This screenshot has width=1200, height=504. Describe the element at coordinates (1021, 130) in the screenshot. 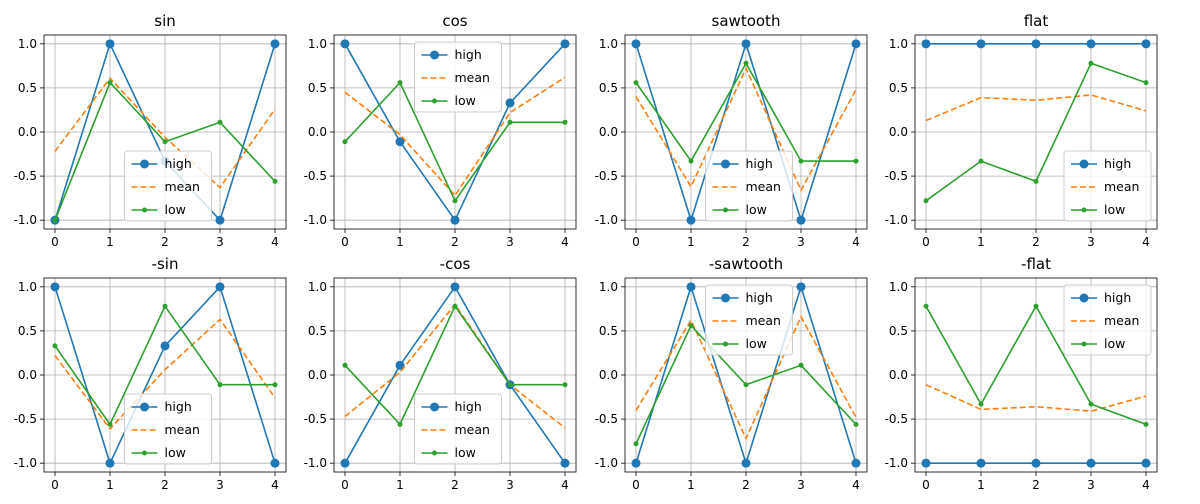

I see `subplot: 0 1 2 3 4 1.0 0.5 0.0 -0.5 -1.0 flat high mean low` at that location.